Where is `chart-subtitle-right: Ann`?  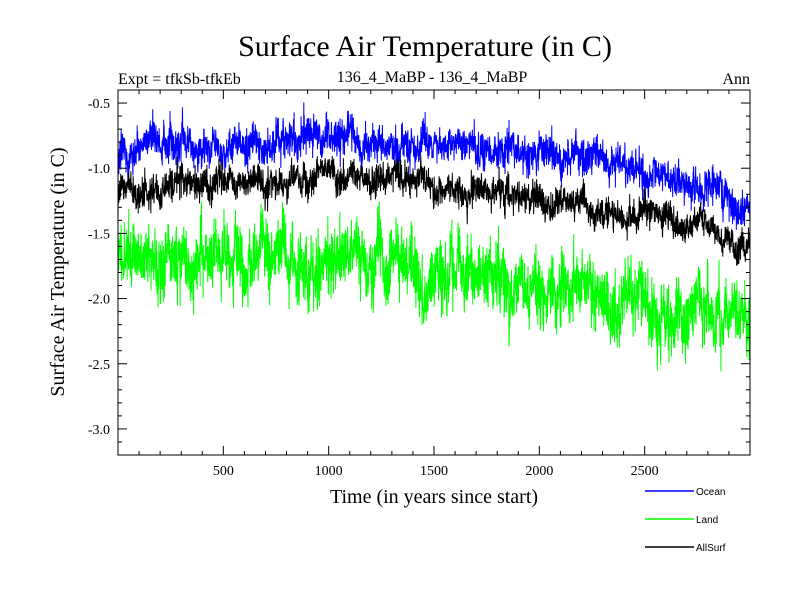 chart-subtitle-right: Ann is located at coordinates (736, 79).